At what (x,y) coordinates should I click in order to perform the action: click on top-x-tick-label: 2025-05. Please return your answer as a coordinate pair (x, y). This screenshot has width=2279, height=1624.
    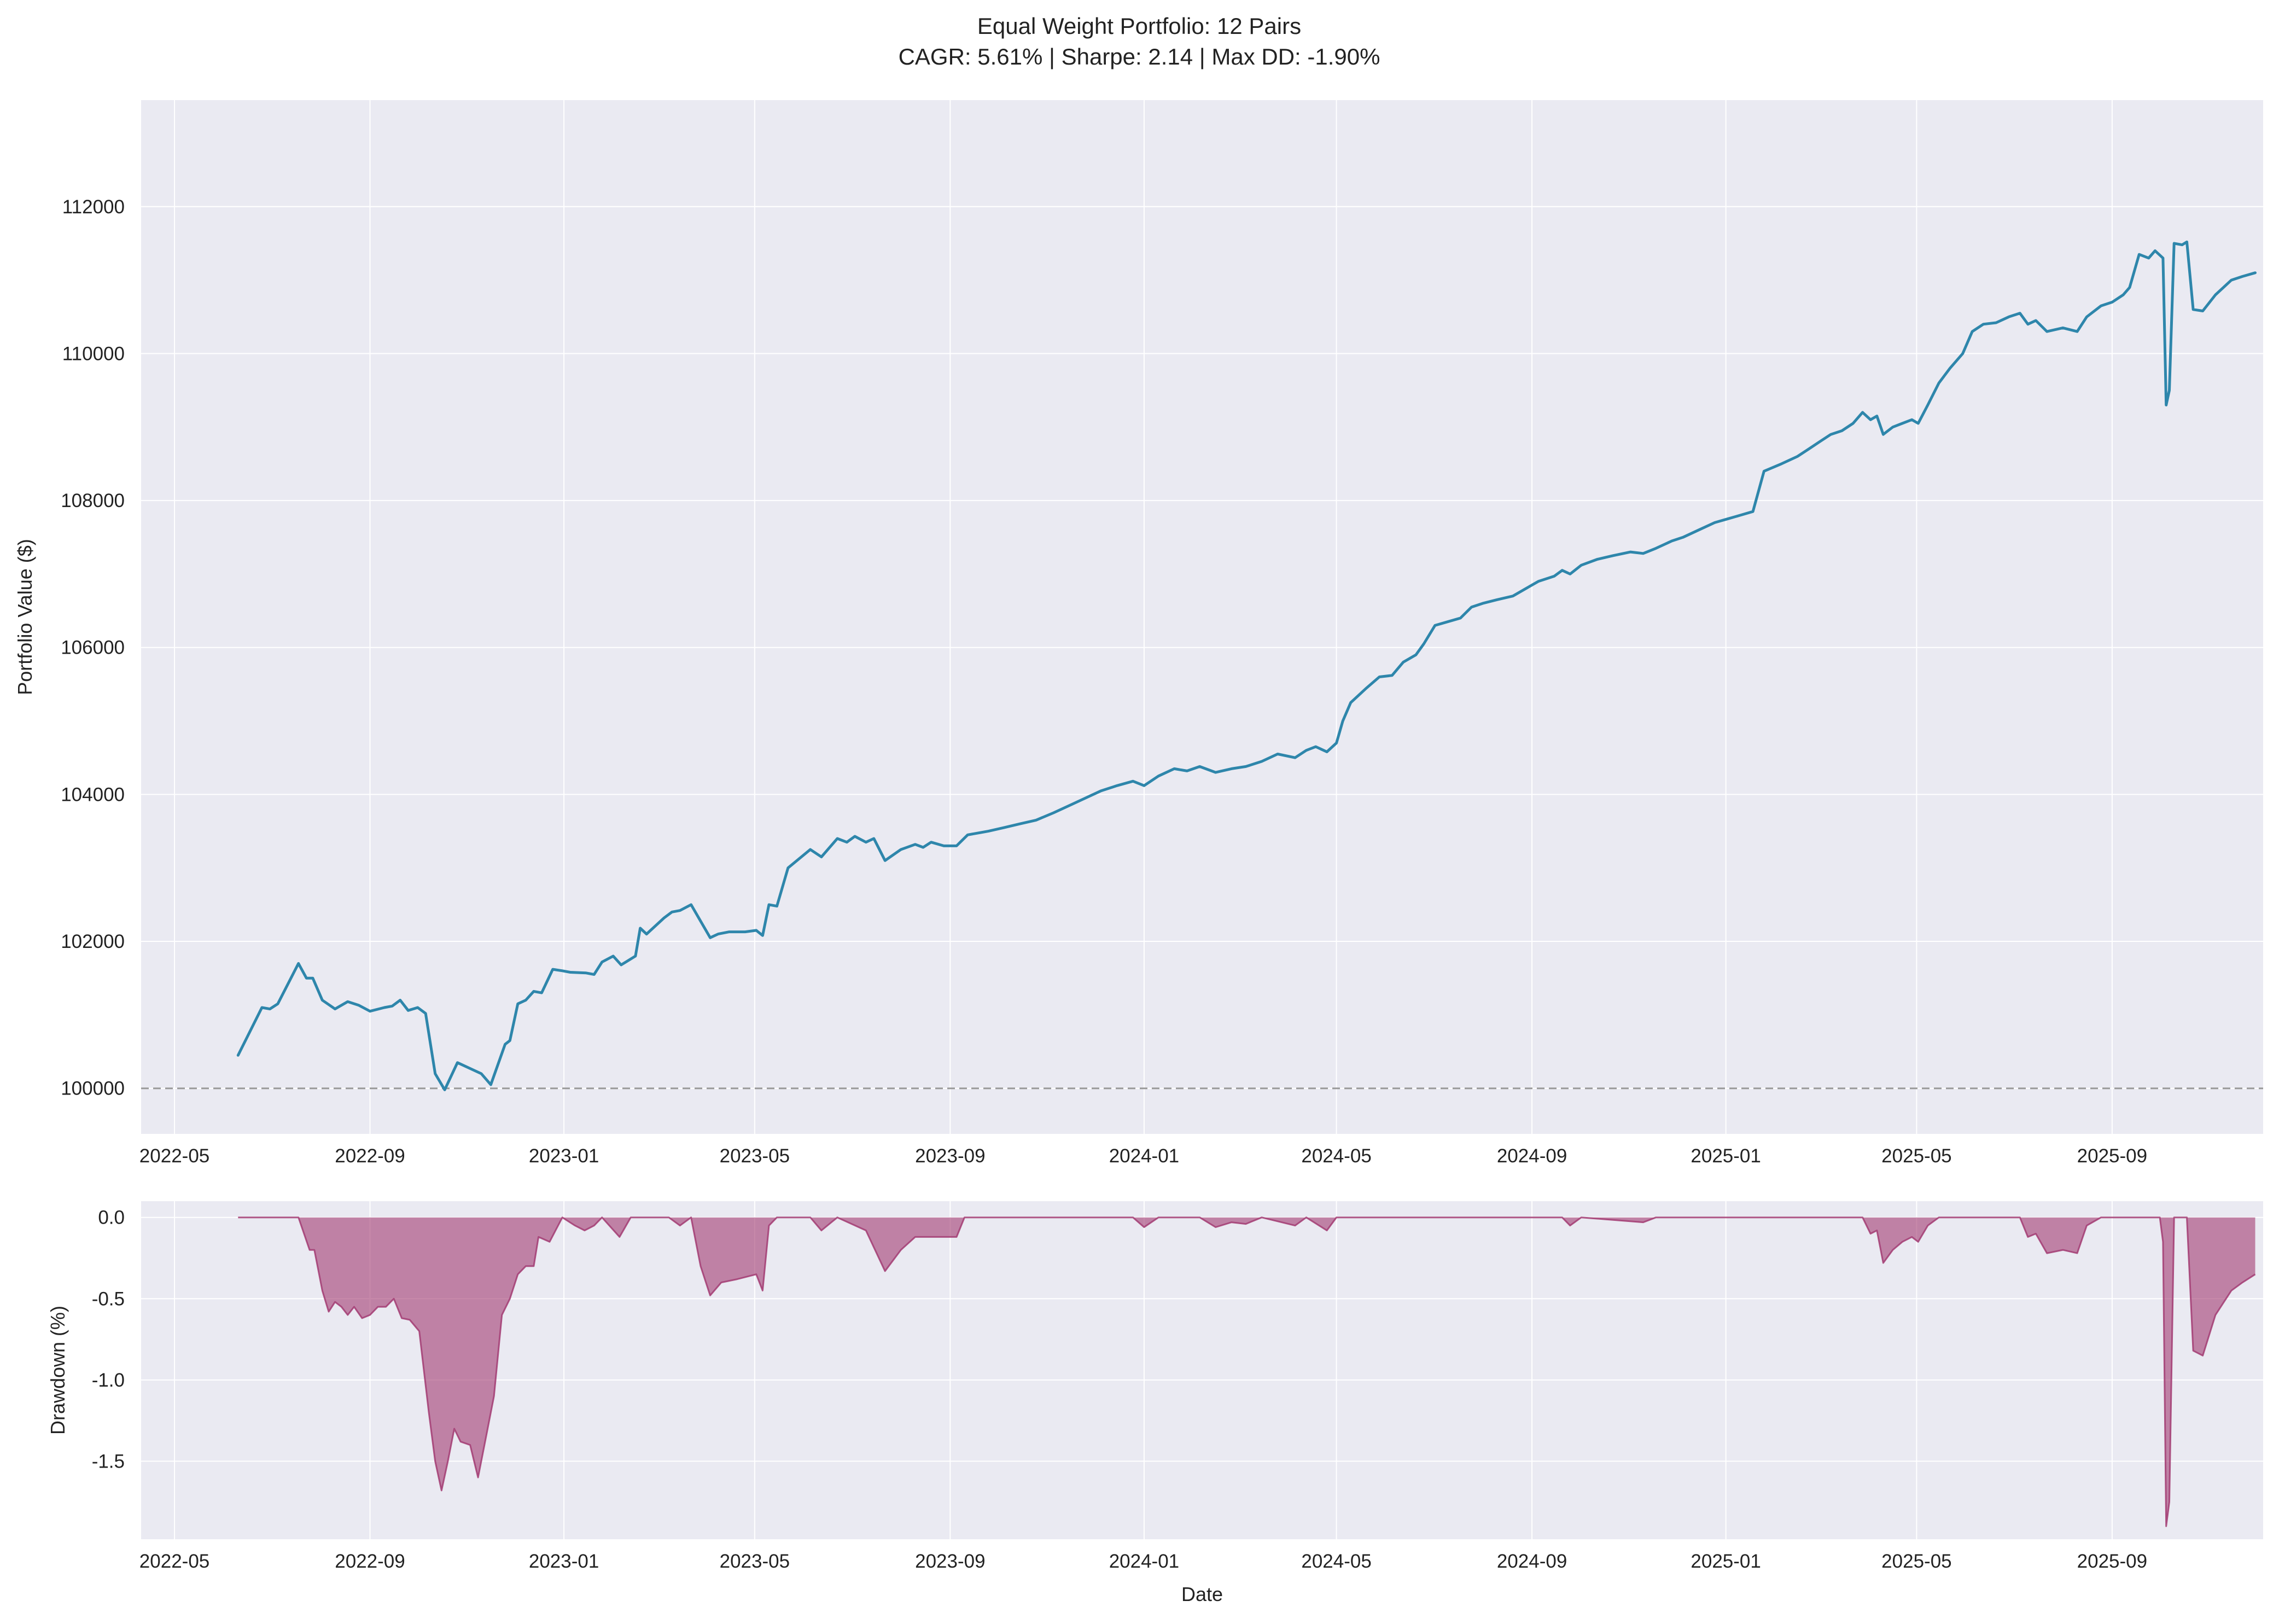
    Looking at the image, I should click on (1916, 1156).